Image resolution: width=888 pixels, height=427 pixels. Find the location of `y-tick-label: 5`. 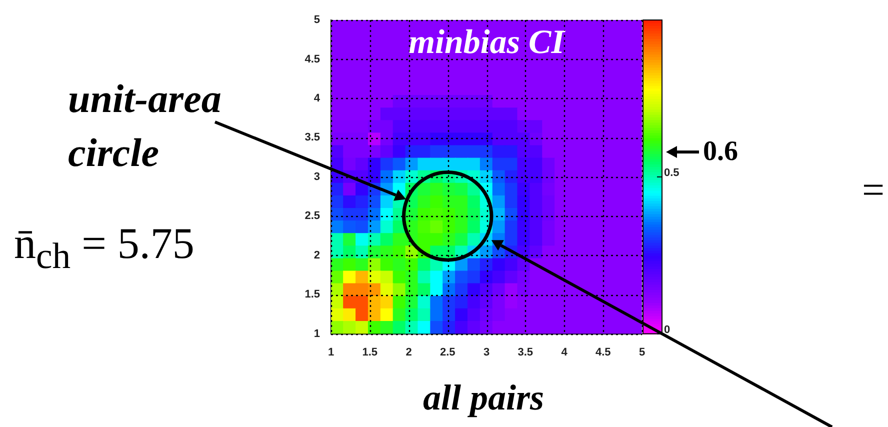

y-tick-label: 5 is located at coordinates (317, 20).